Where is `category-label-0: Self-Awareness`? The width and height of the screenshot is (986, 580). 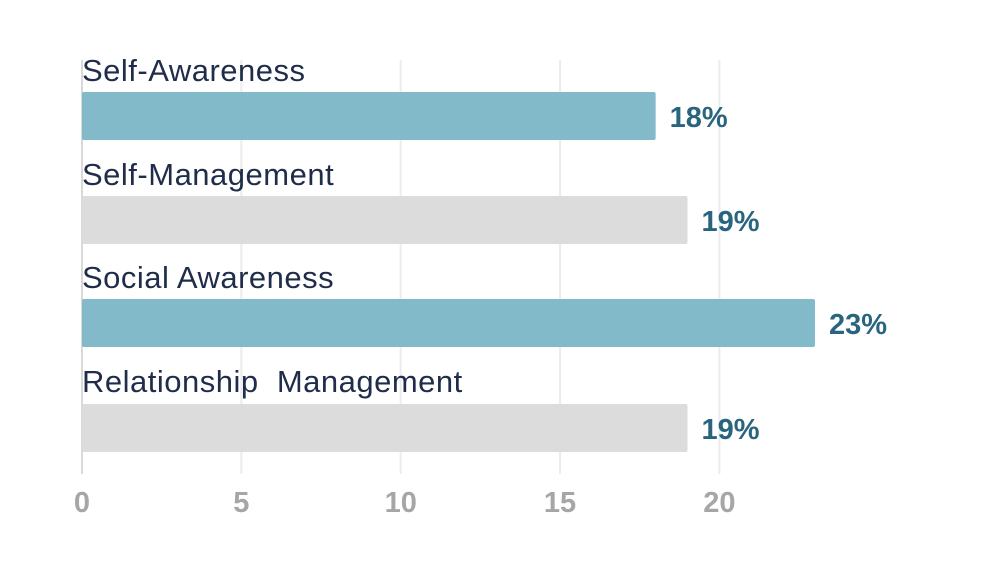 category-label-0: Self-Awareness is located at coordinates (194, 70).